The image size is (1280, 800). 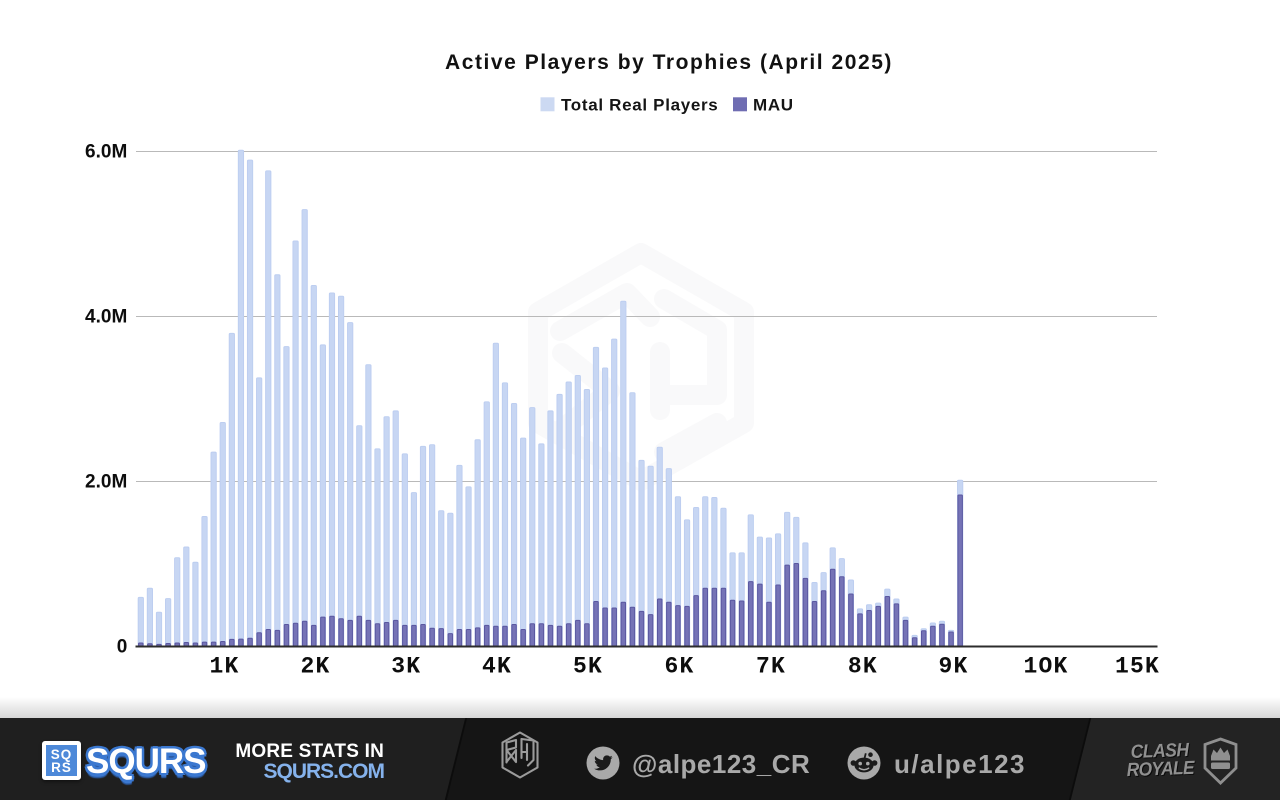 What do you see at coordinates (588, 666) in the screenshot?
I see `svg-text: 5K` at bounding box center [588, 666].